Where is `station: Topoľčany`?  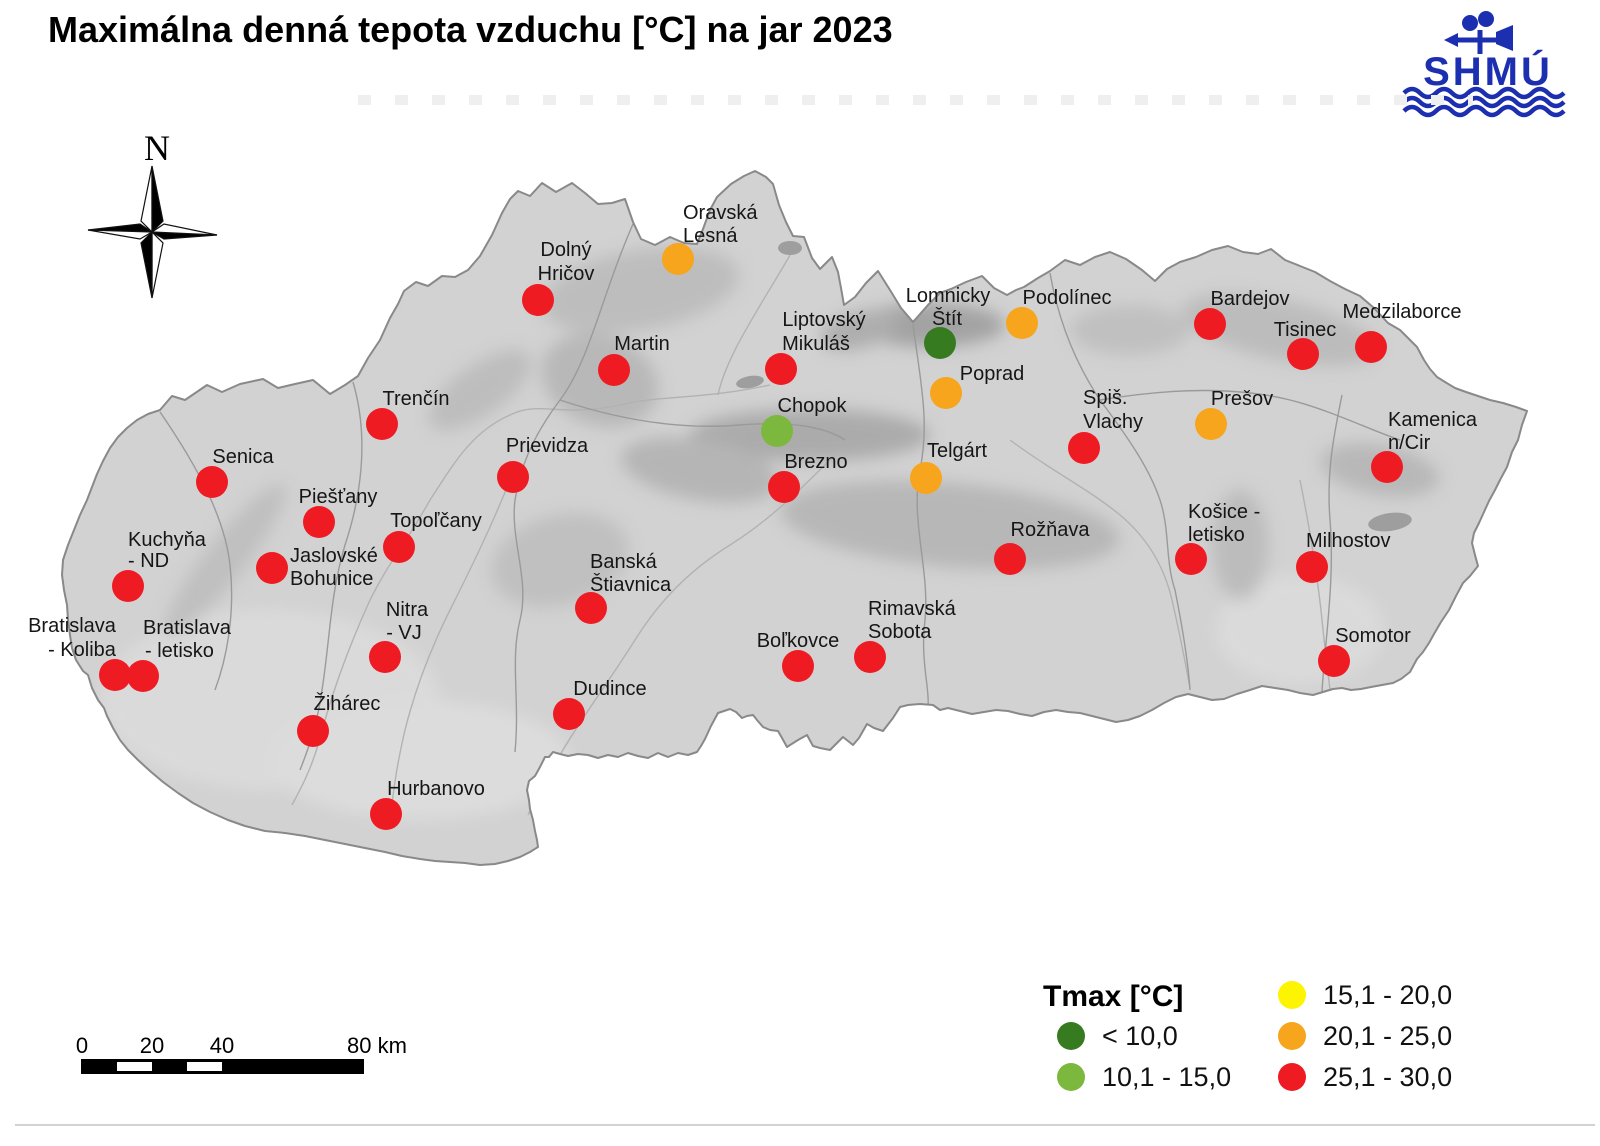
station: Topoľčany is located at coordinates (432, 536).